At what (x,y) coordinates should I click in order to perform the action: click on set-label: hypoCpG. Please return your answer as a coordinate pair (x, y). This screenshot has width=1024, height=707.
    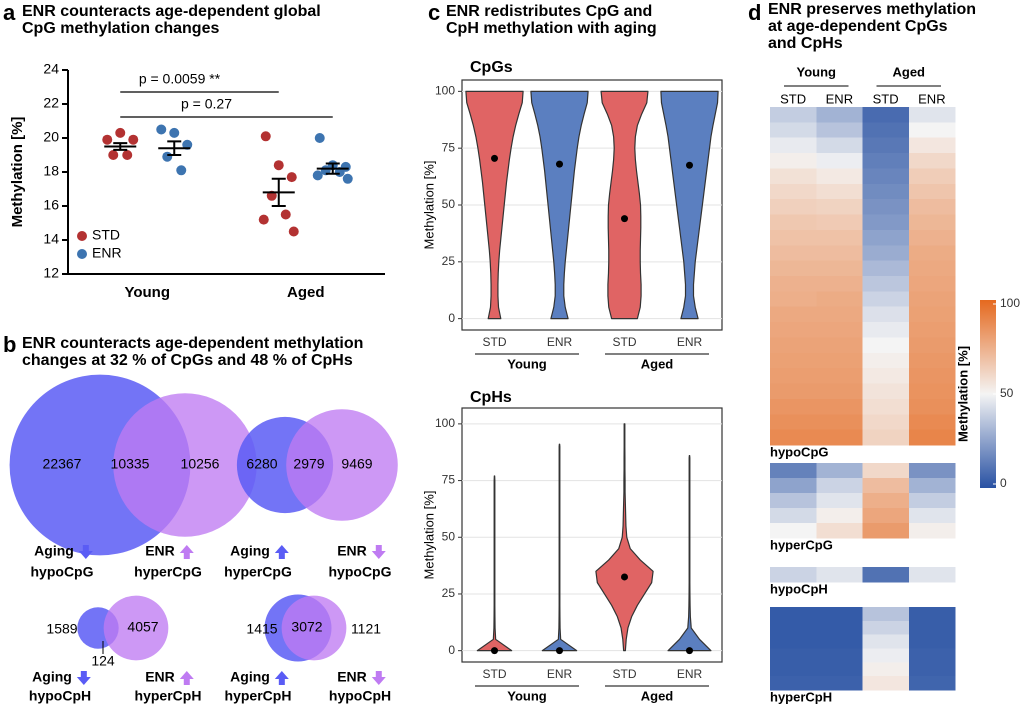
    Looking at the image, I should click on (360, 572).